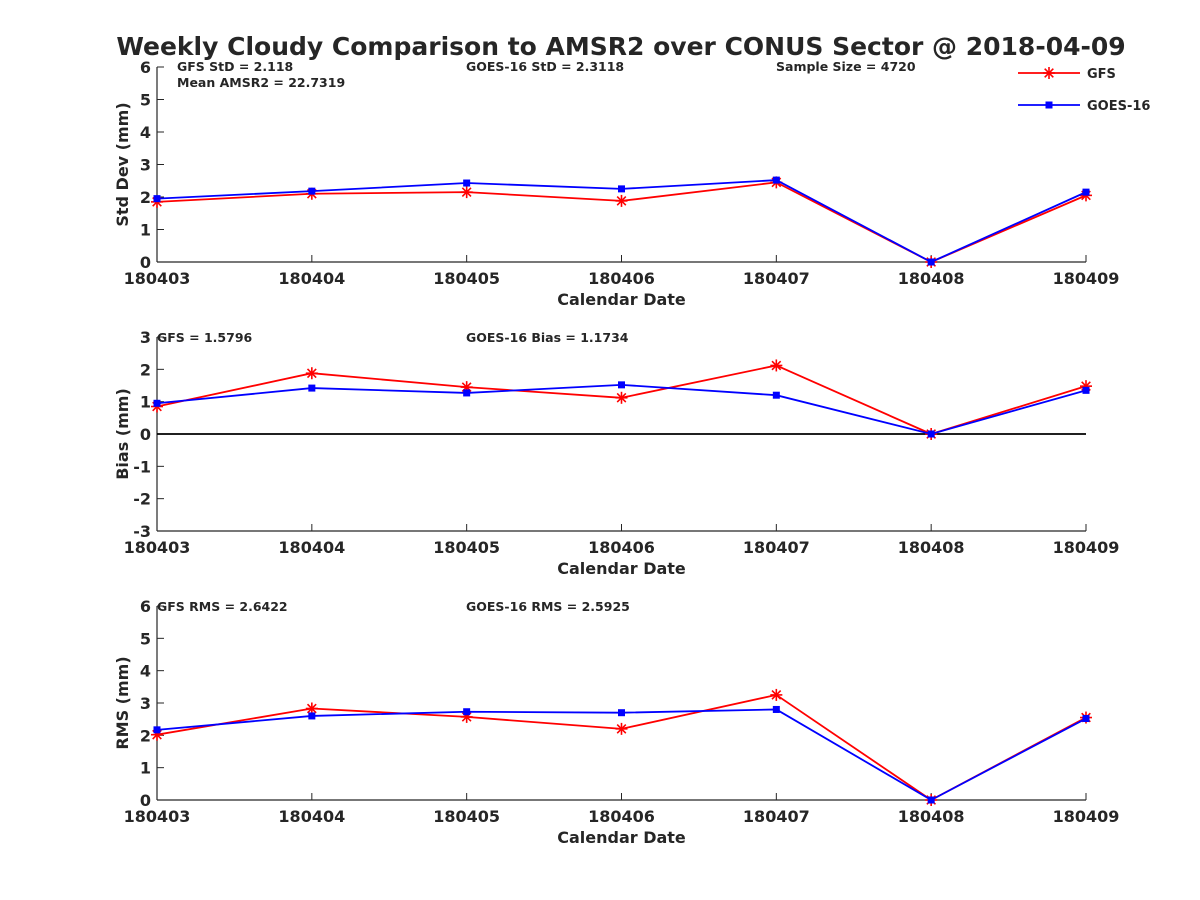 This screenshot has height=900, width=1200. Describe the element at coordinates (122, 702) in the screenshot. I see `y-axis-label: RMS (mm)` at that location.